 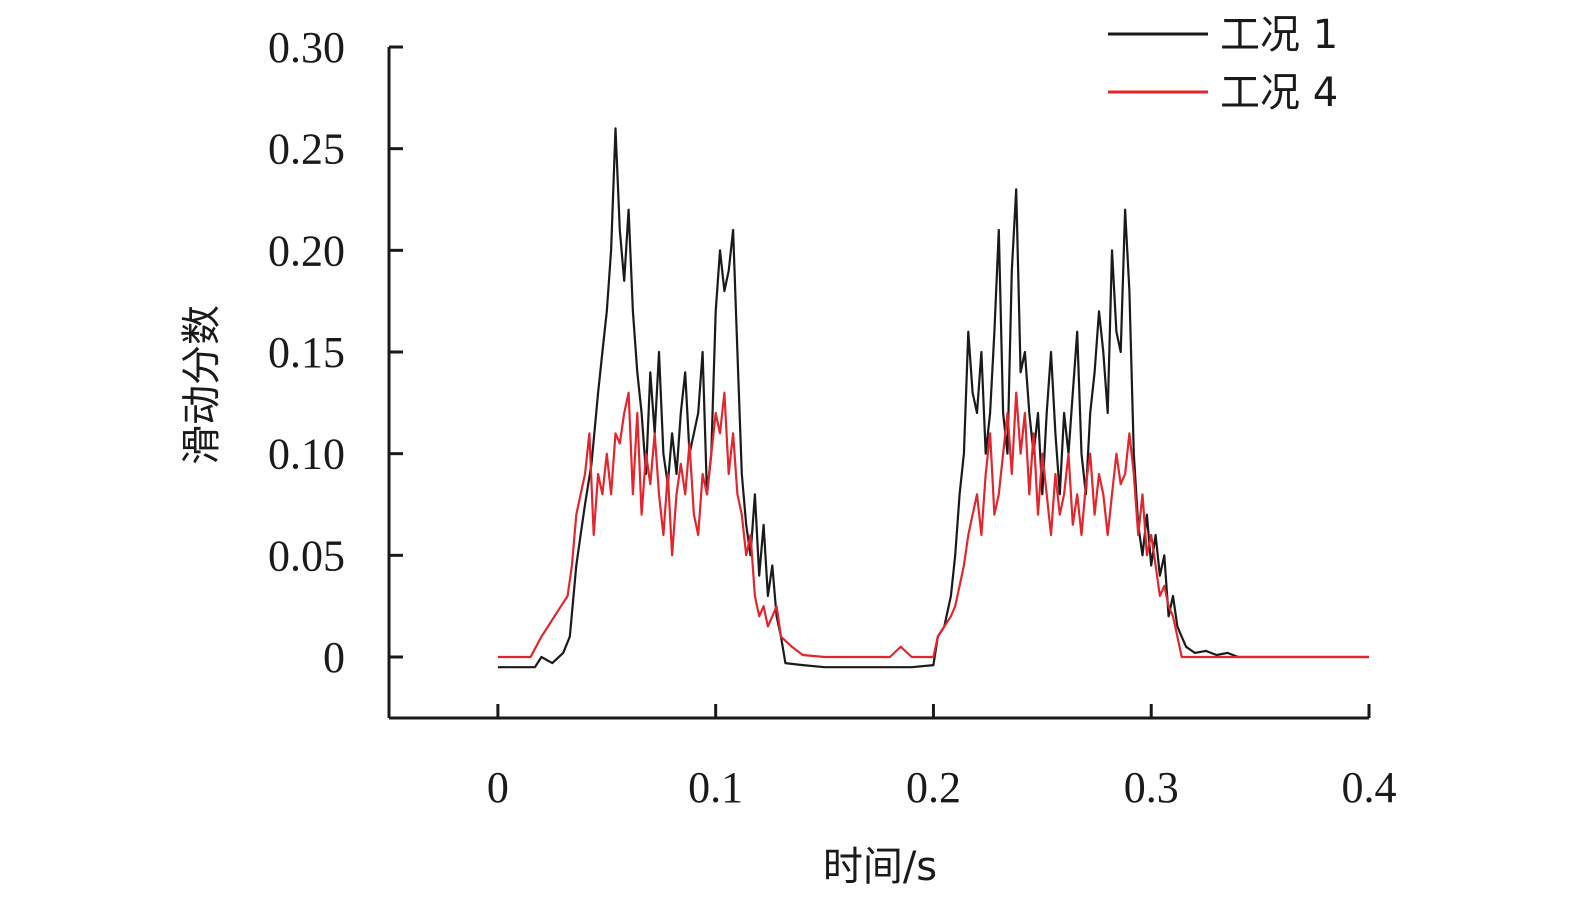 What do you see at coordinates (933, 787) in the screenshot?
I see `x-tick-label: 0.2` at bounding box center [933, 787].